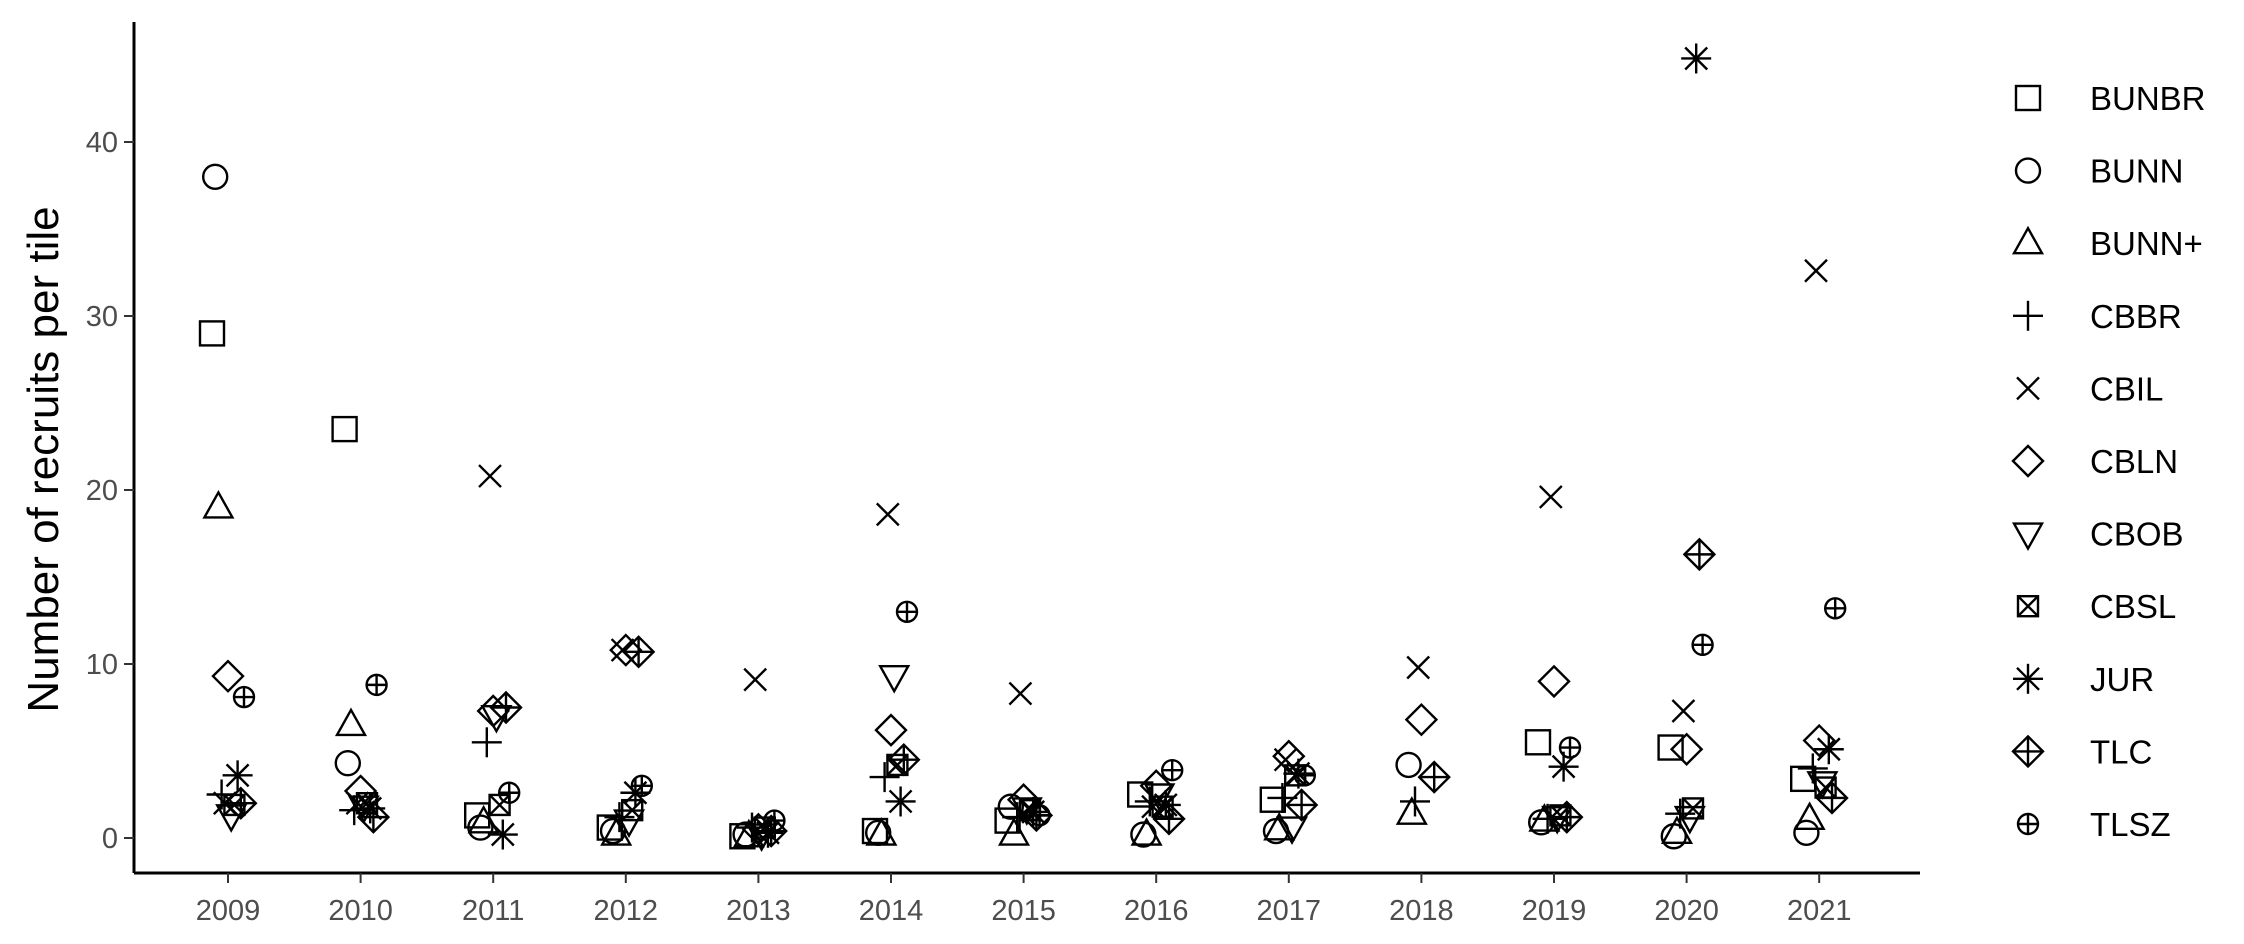  I want to click on legend-label: BUNN+, so click(2146, 243).